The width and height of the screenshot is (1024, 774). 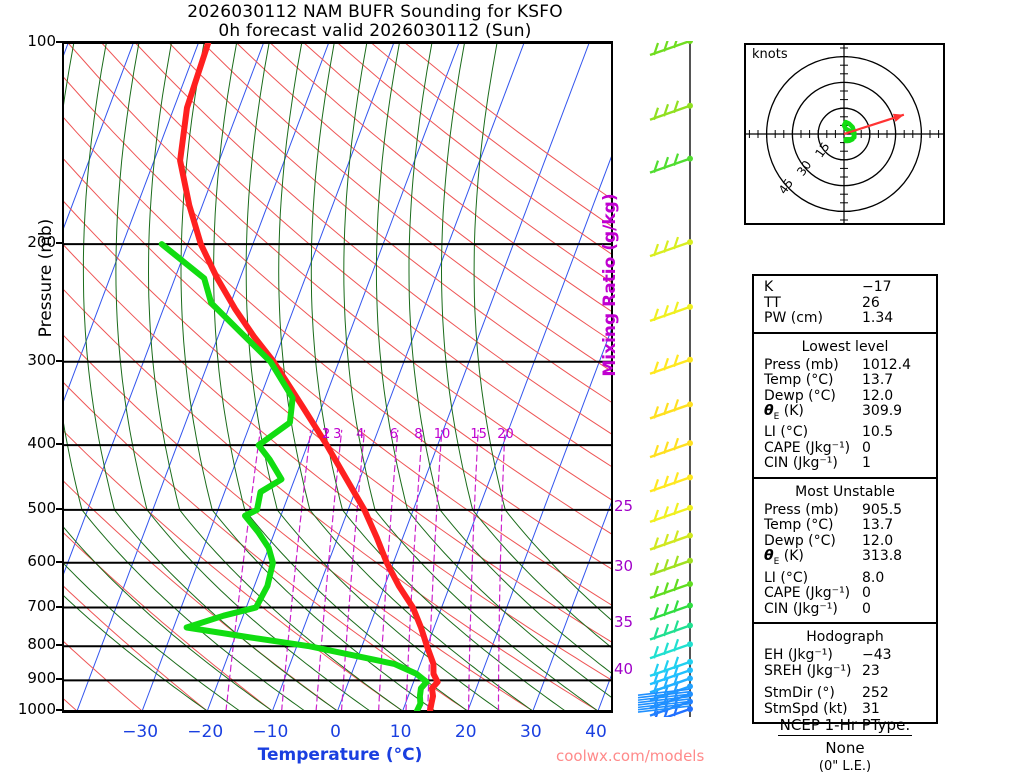 What do you see at coordinates (878, 525) in the screenshot?
I see `index-value: 13.7` at bounding box center [878, 525].